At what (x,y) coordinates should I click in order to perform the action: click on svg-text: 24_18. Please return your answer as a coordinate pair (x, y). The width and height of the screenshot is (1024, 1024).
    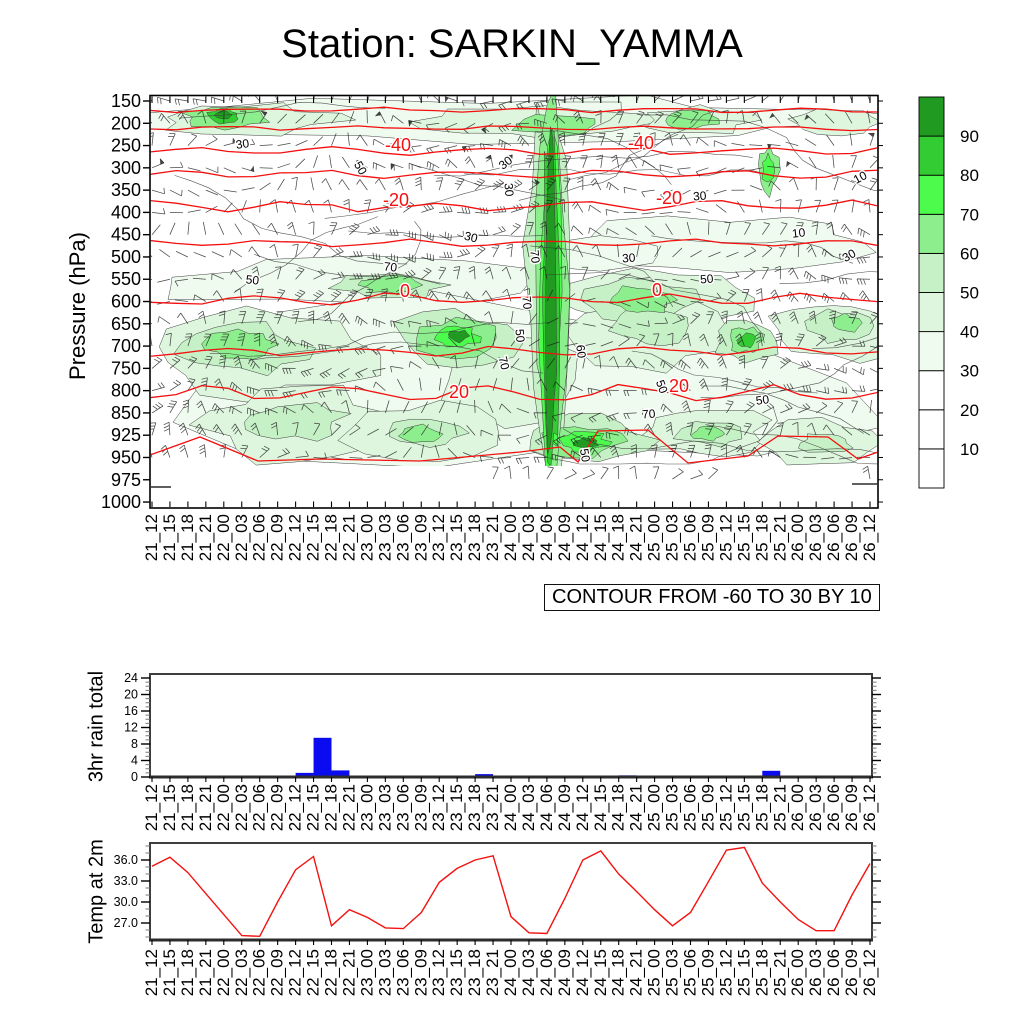
    Looking at the image, I should click on (618, 972).